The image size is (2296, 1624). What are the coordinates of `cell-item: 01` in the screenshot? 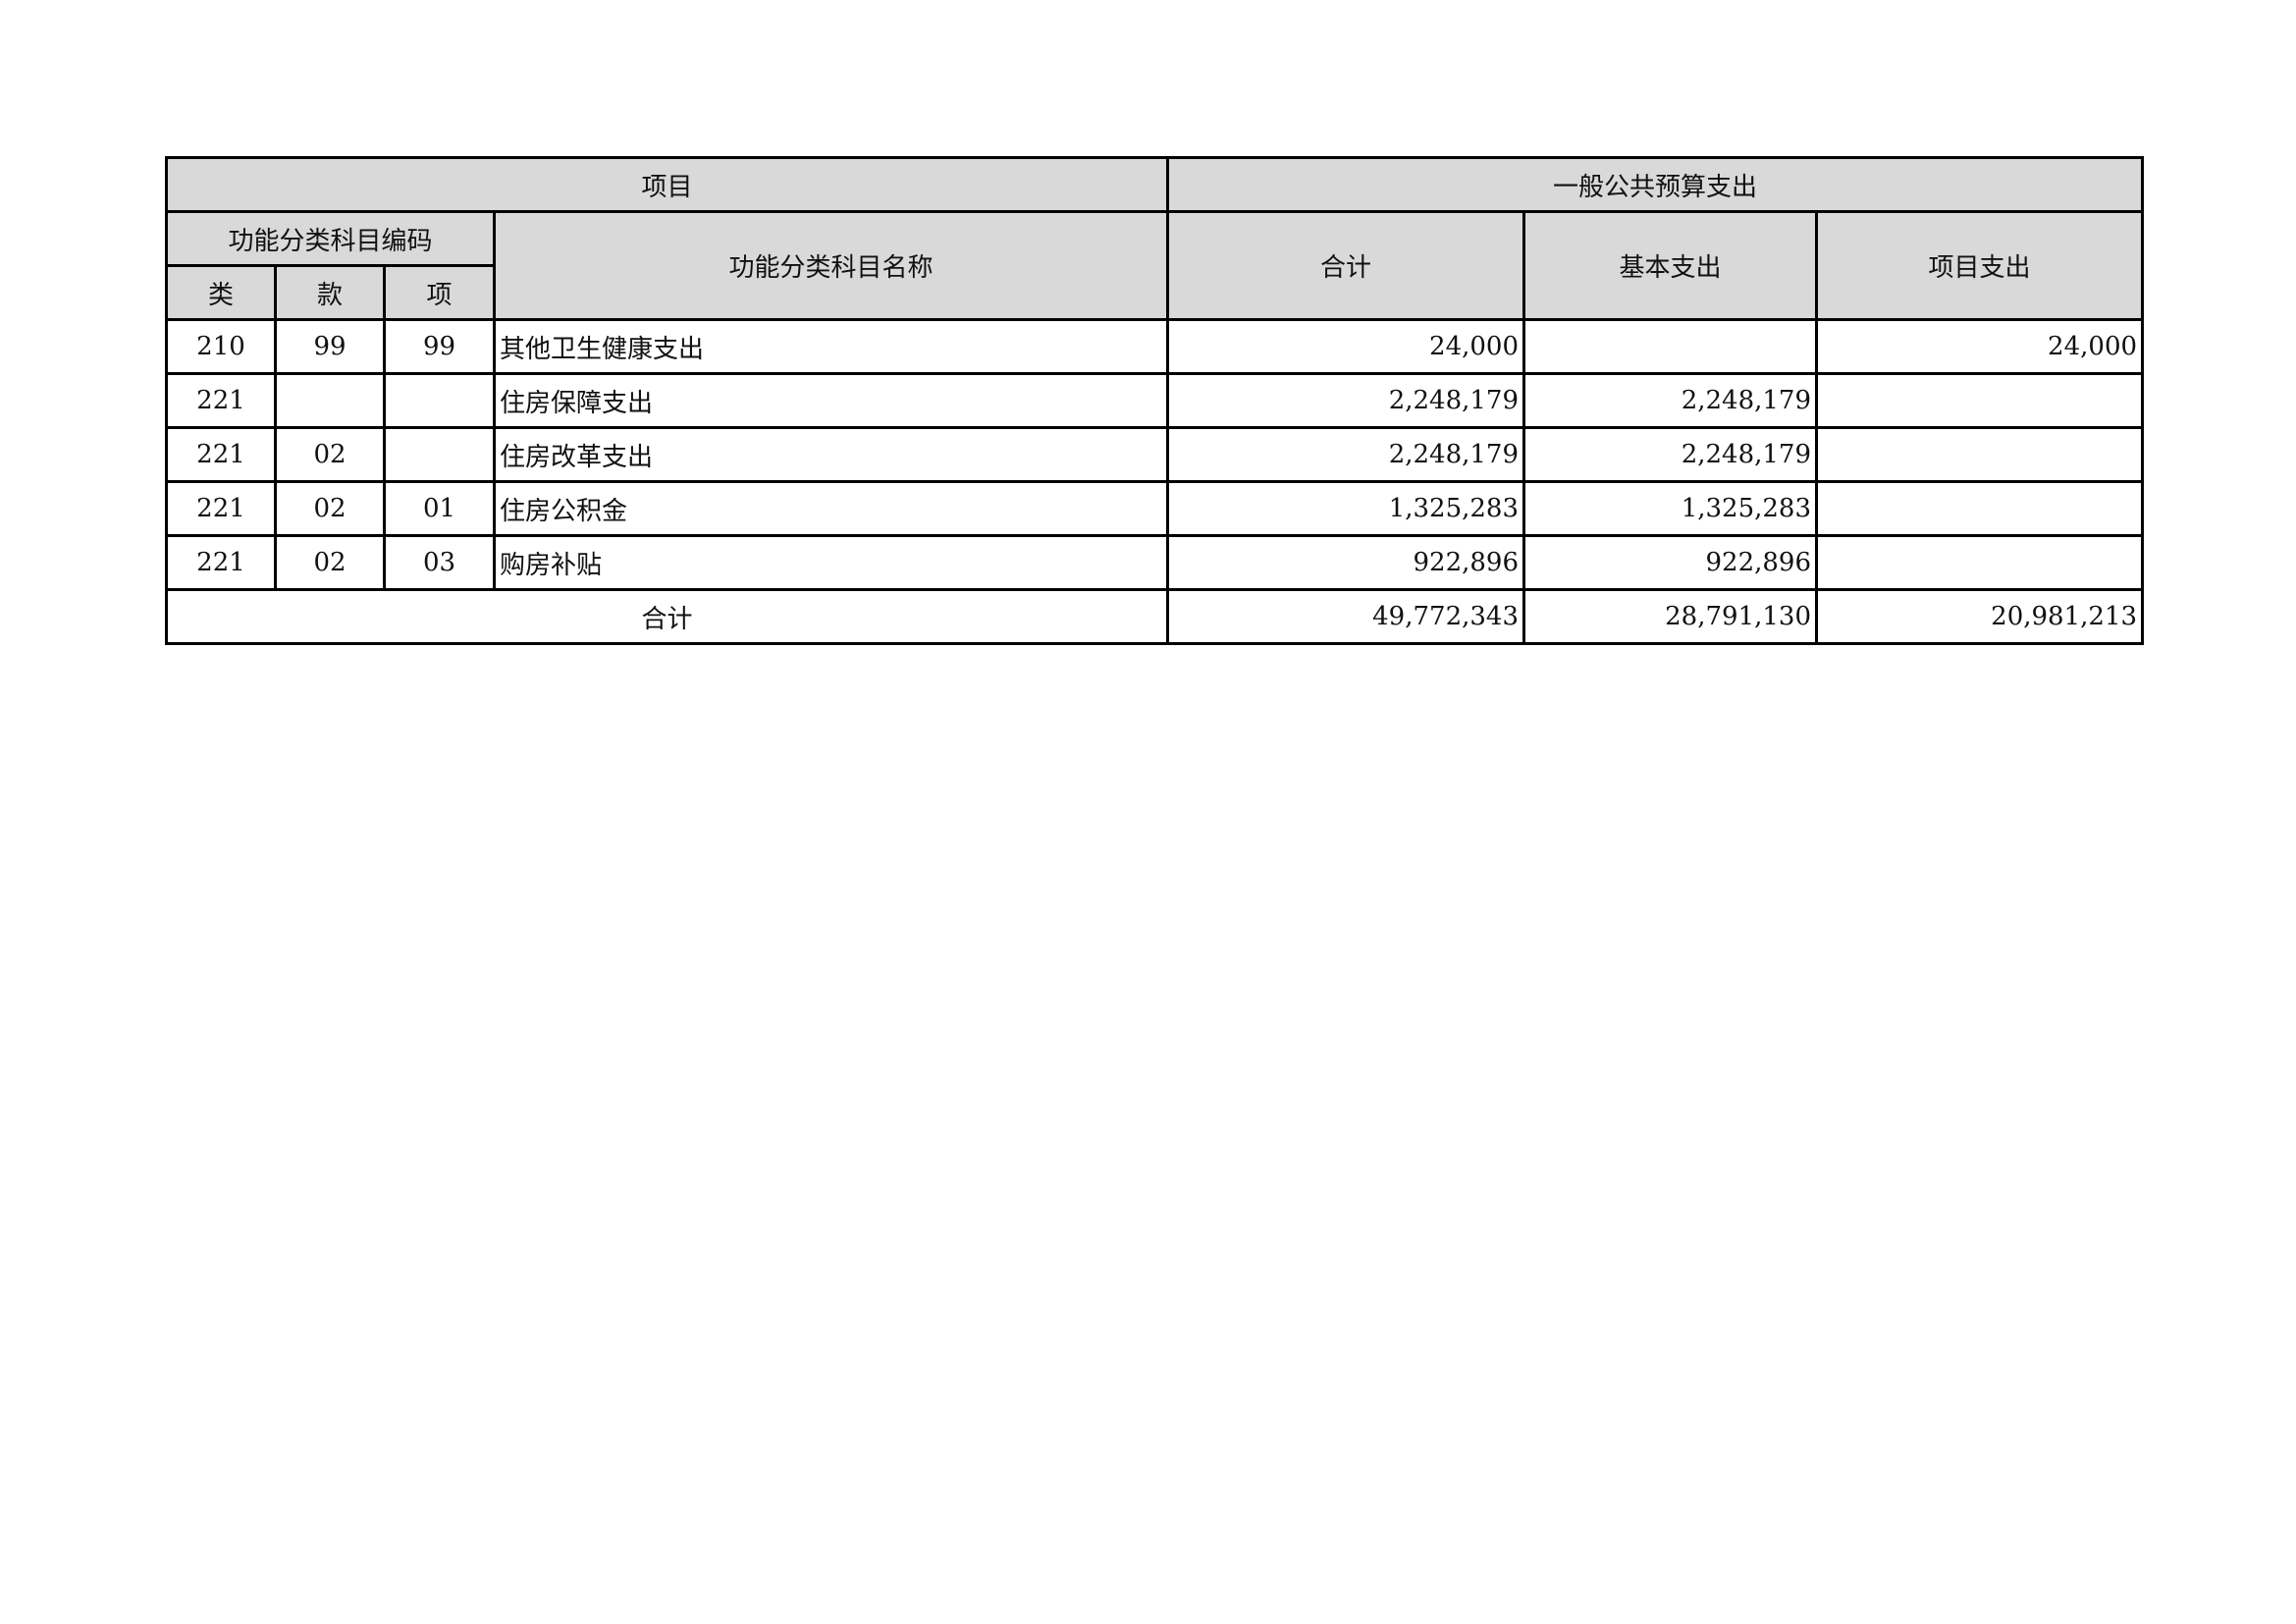 It's located at (439, 508).